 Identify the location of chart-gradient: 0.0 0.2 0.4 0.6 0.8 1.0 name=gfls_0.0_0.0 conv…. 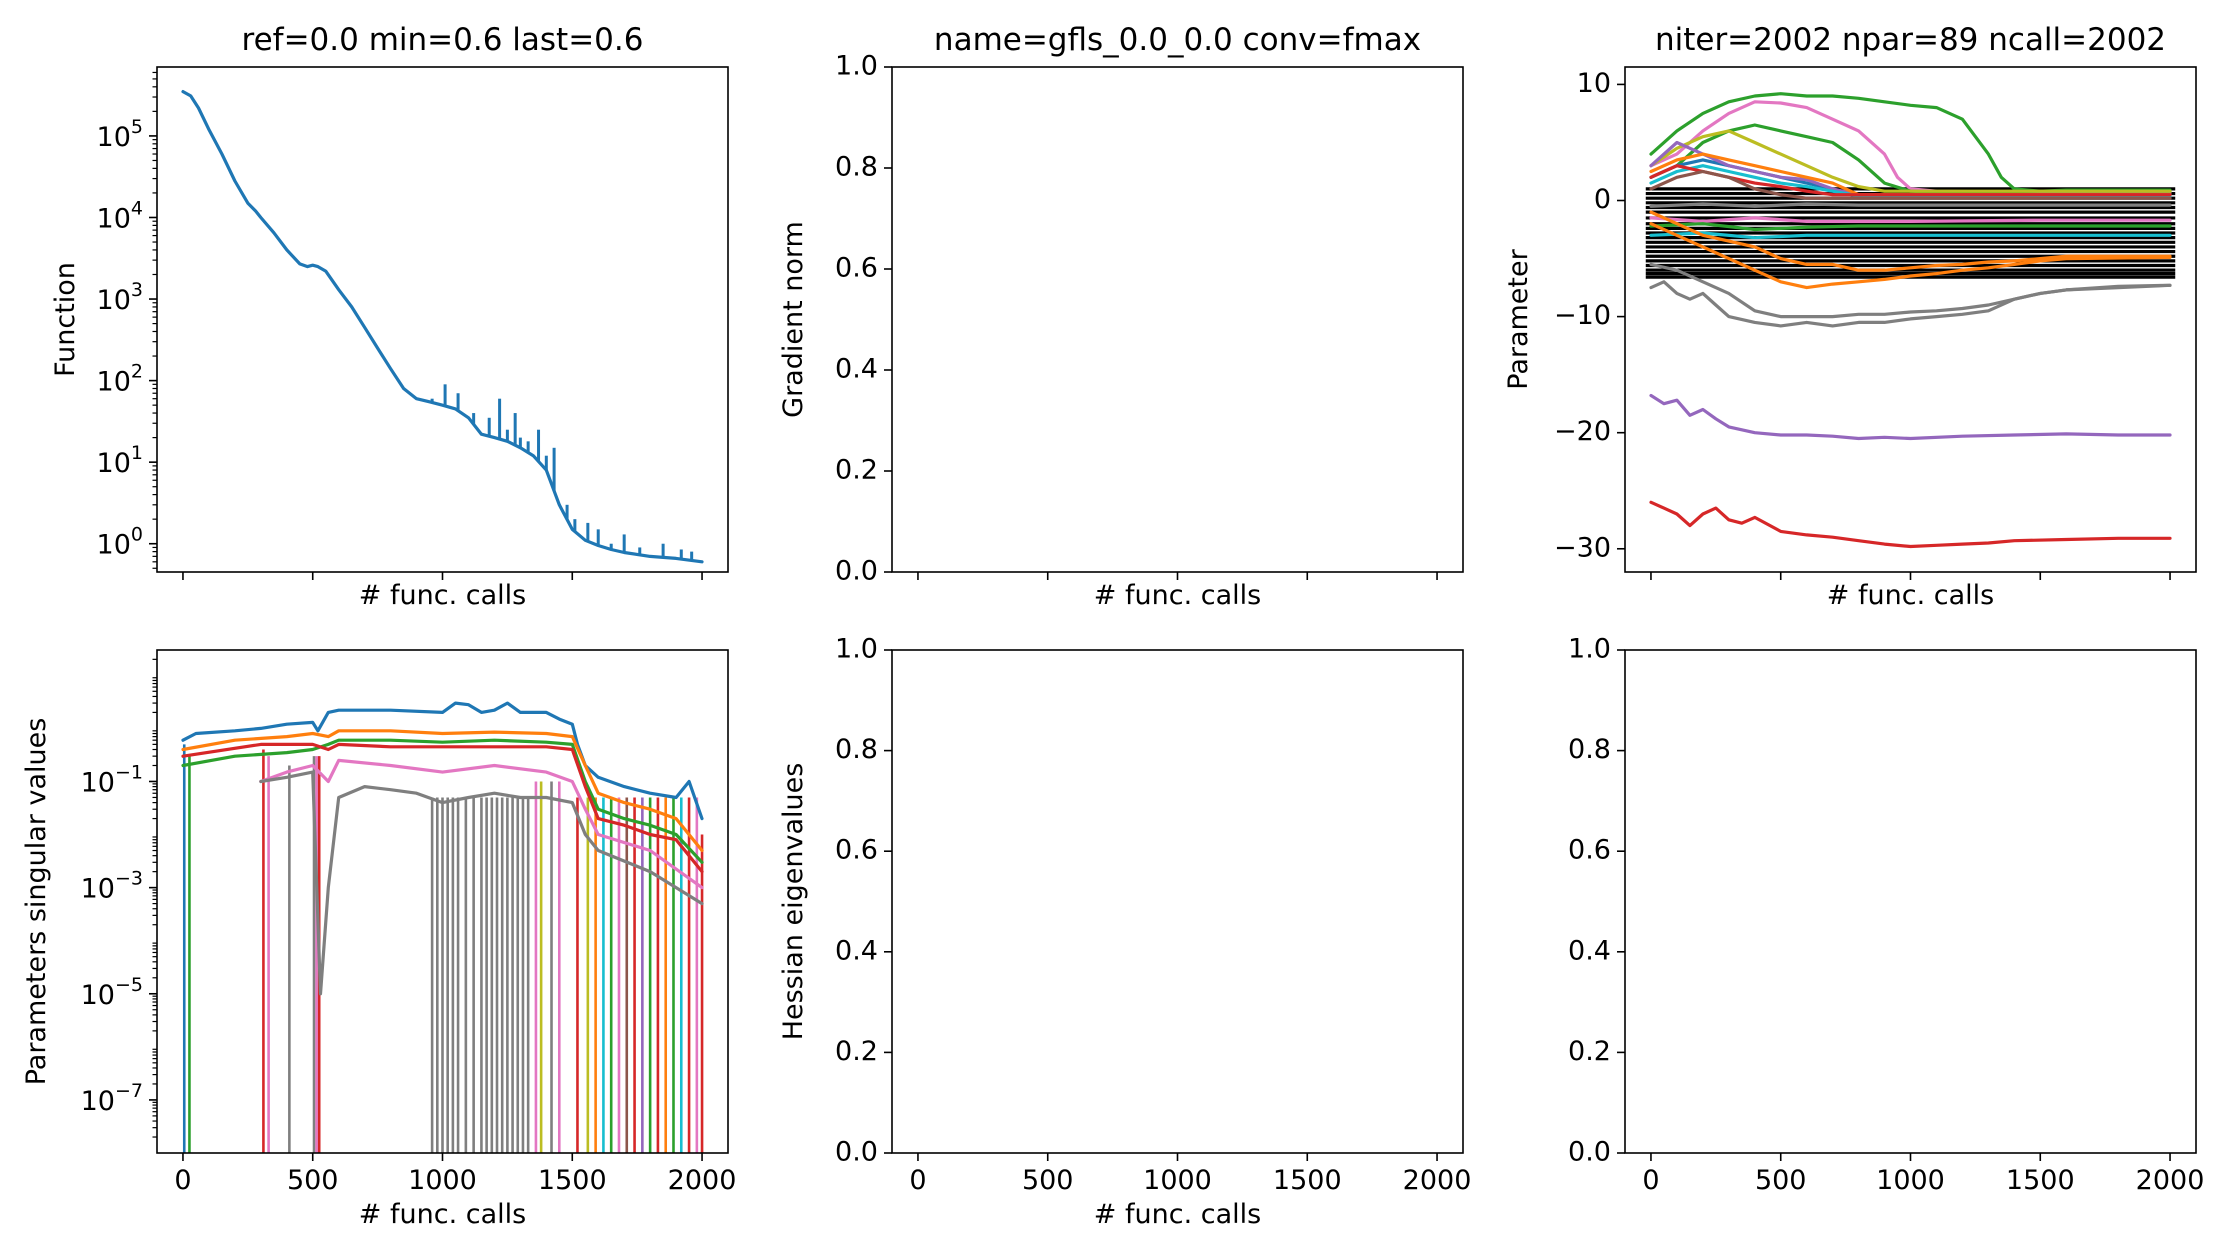
(1121, 316).